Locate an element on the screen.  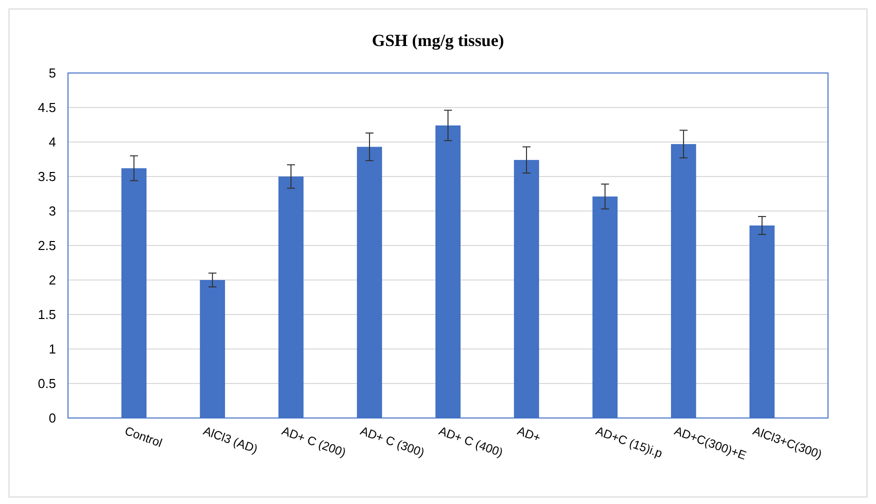
x-tick-label: AD+ C (200) is located at coordinates (314, 442).